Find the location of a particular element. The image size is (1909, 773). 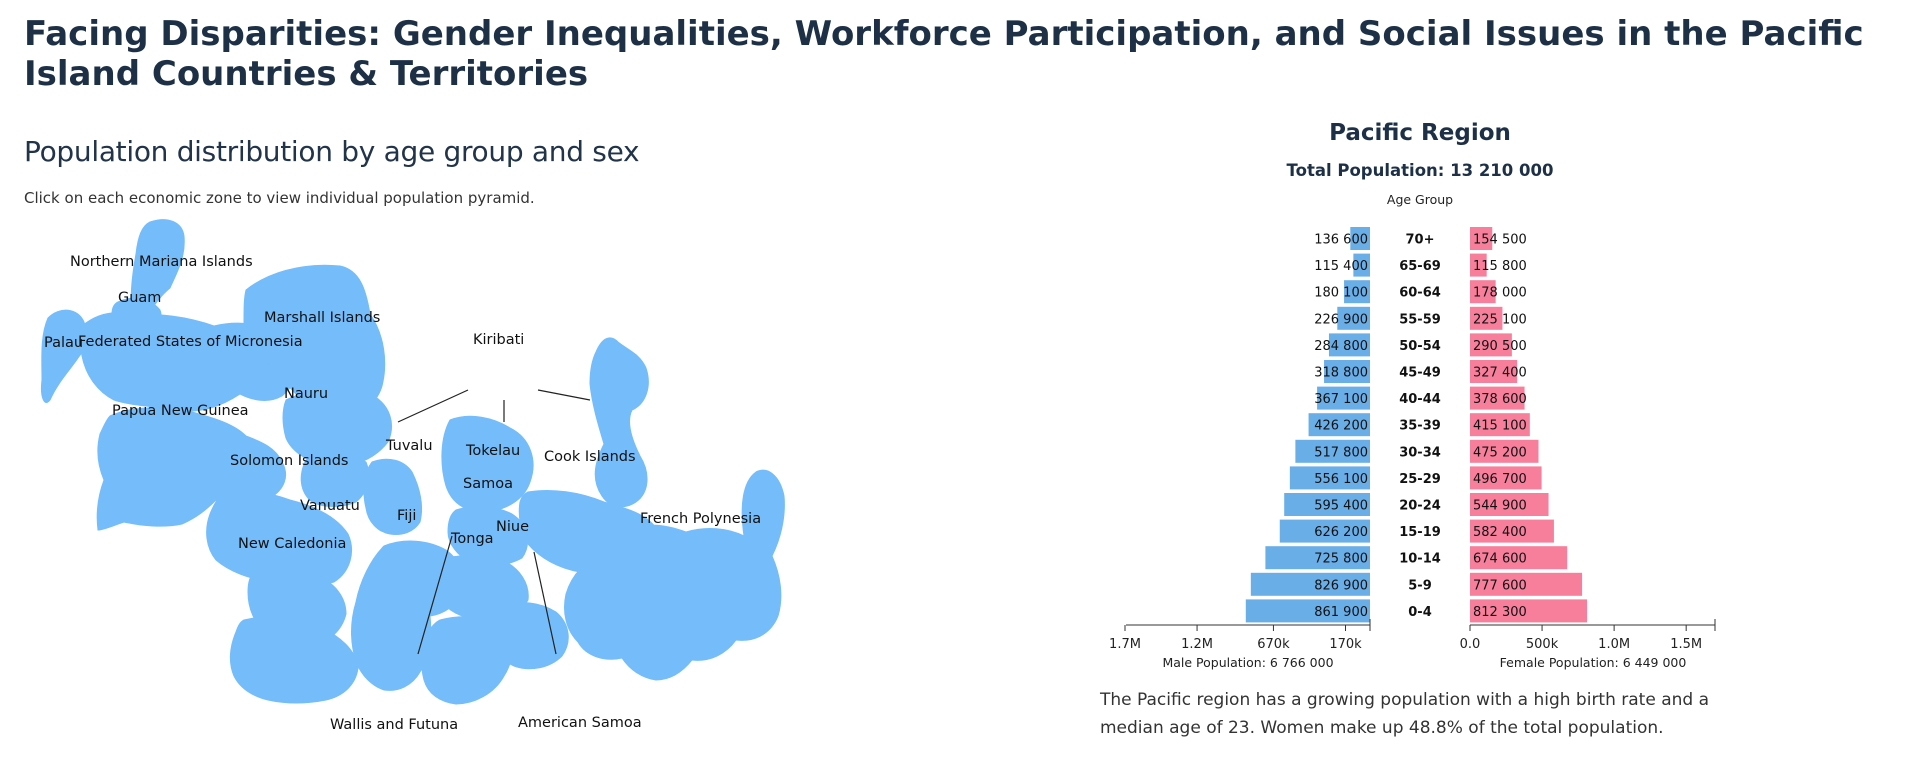

label-cook-islands: Cook Islands is located at coordinates (590, 457).